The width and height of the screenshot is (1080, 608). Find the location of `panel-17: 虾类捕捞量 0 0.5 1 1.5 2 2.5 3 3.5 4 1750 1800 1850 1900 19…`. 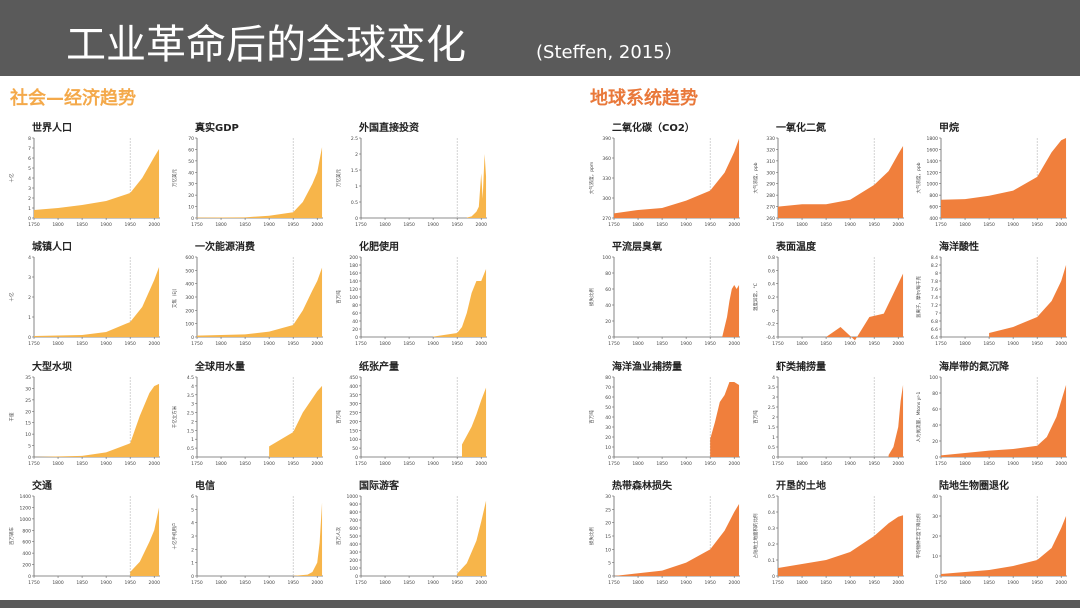

panel-17: 虾类捕捞量 0 0.5 1 1.5 2 2.5 3 3.5 4 1750 1800 1850 1900 19… is located at coordinates (828, 413).